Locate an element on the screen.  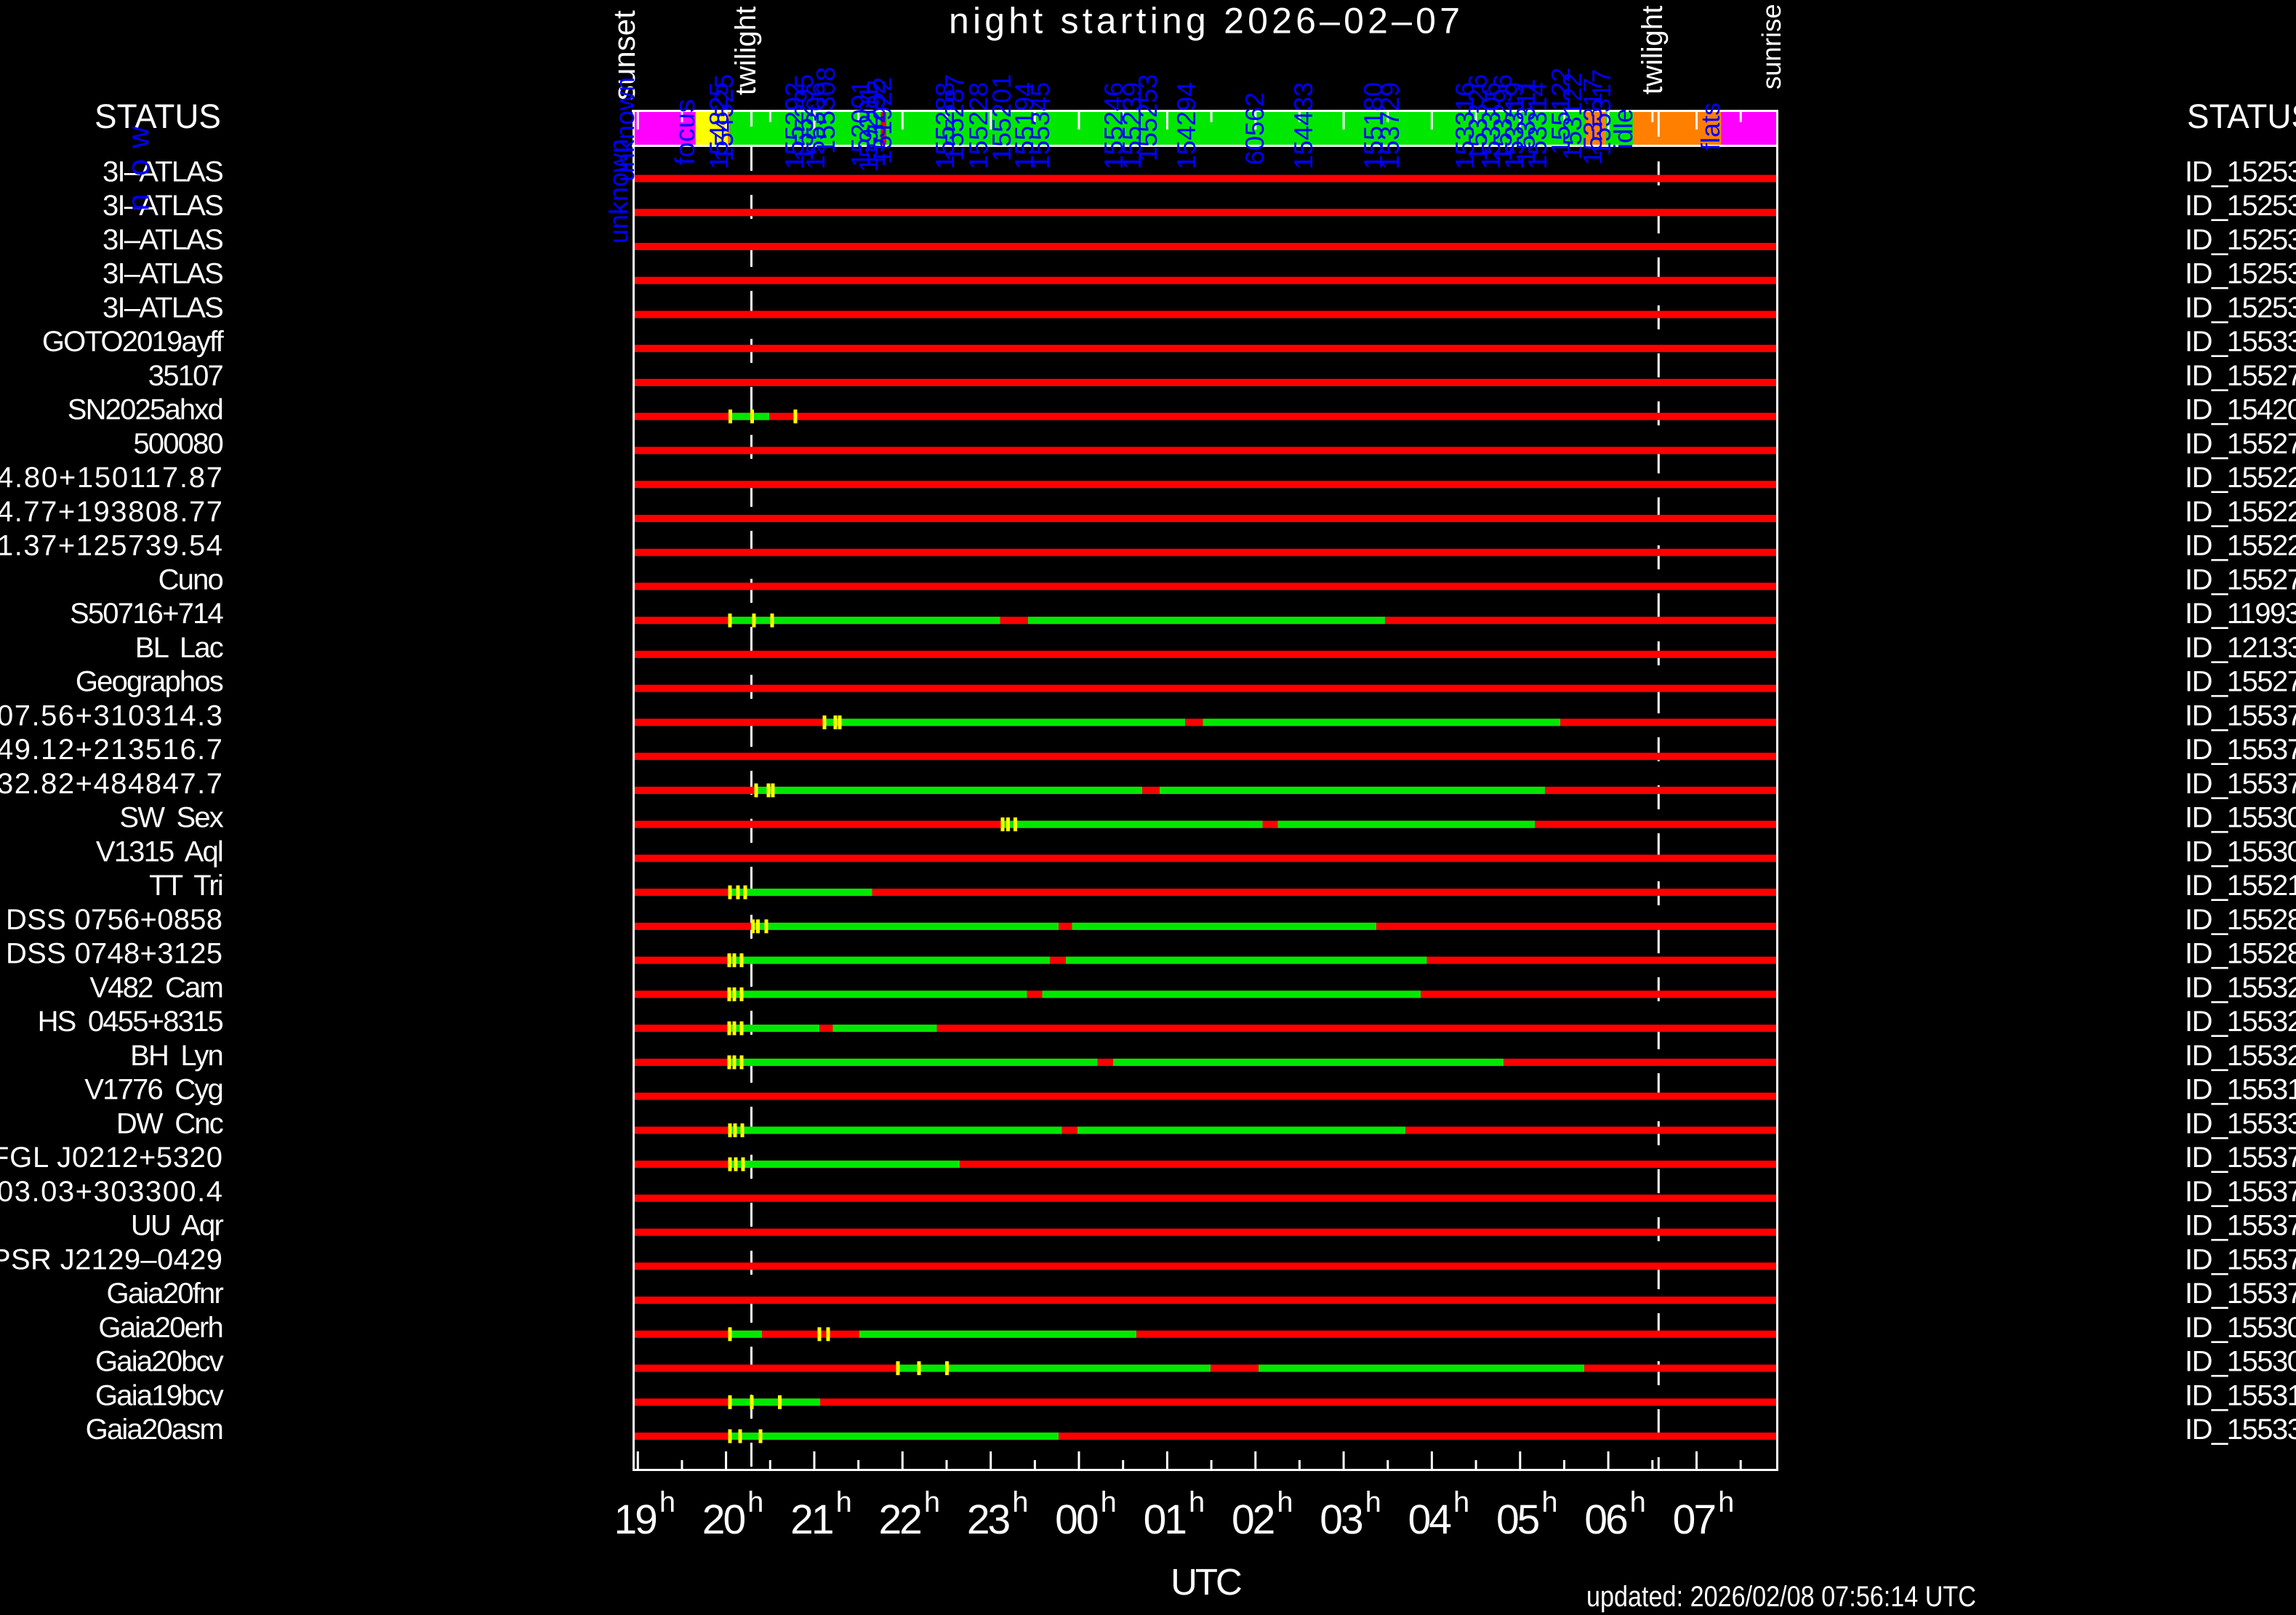
svg-text: 49.12+213516.7 is located at coordinates (111, 750).